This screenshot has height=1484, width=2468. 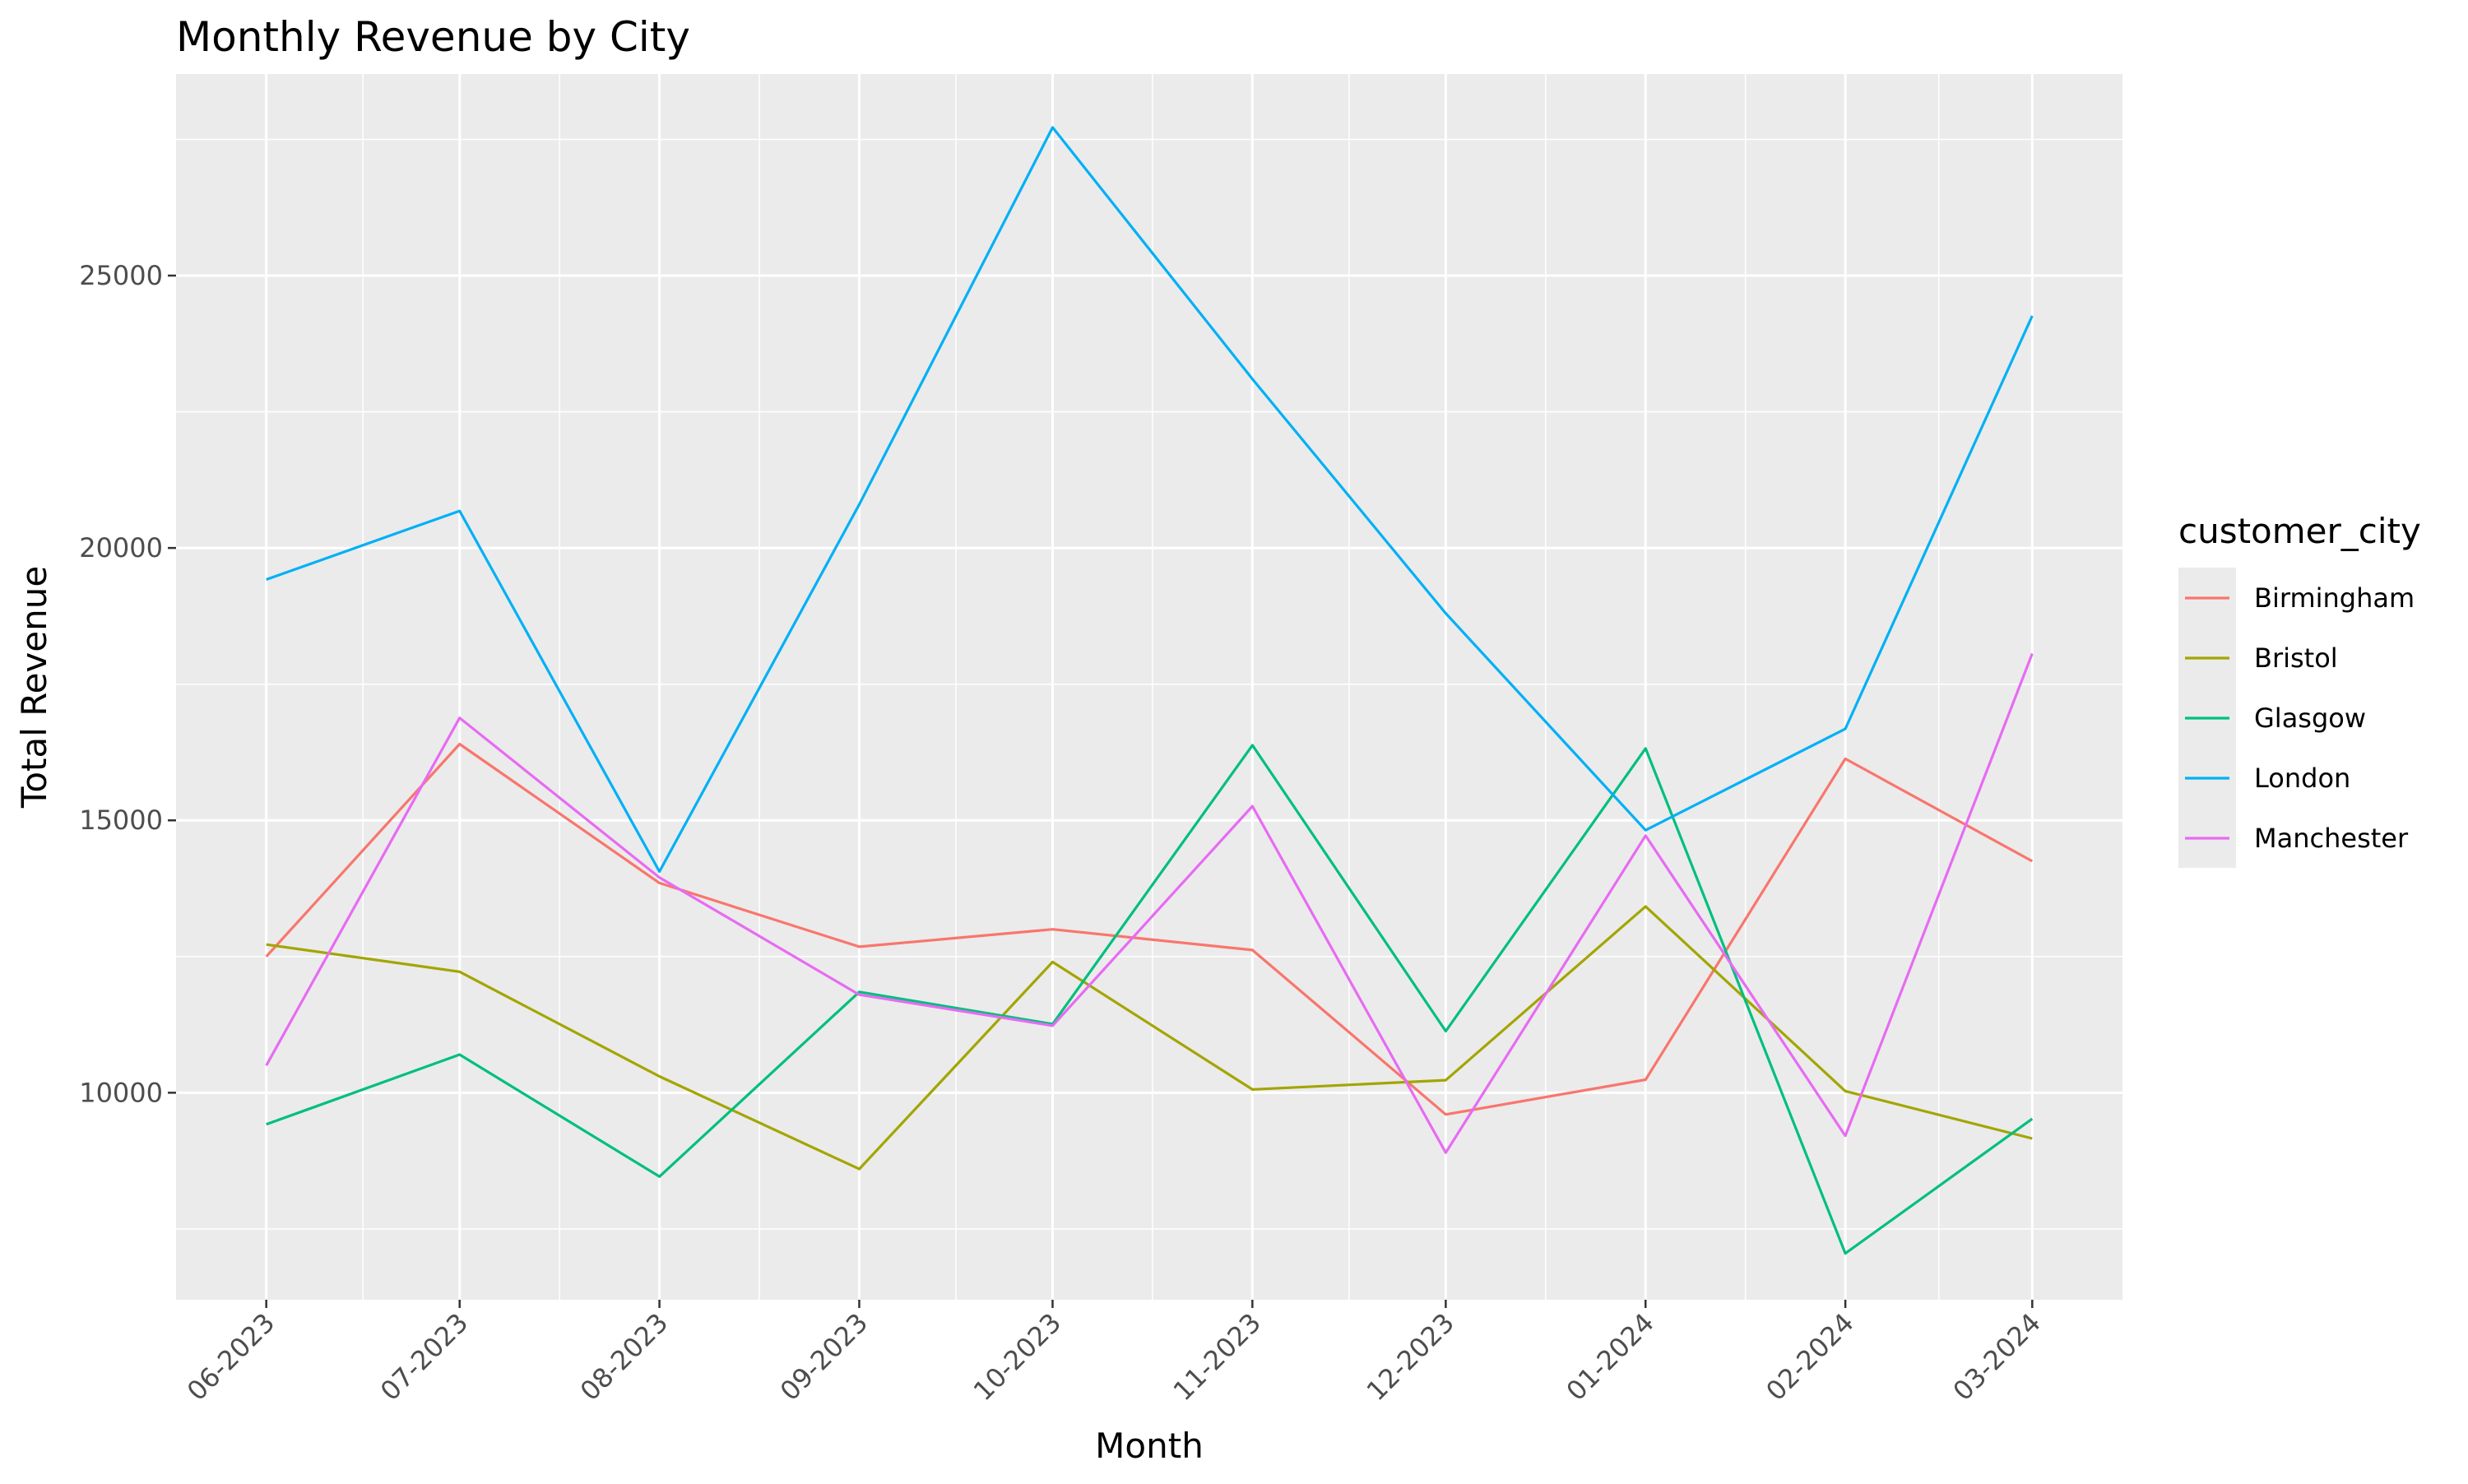 What do you see at coordinates (433, 37) in the screenshot?
I see `chart-title: Monthly Revenue by City` at bounding box center [433, 37].